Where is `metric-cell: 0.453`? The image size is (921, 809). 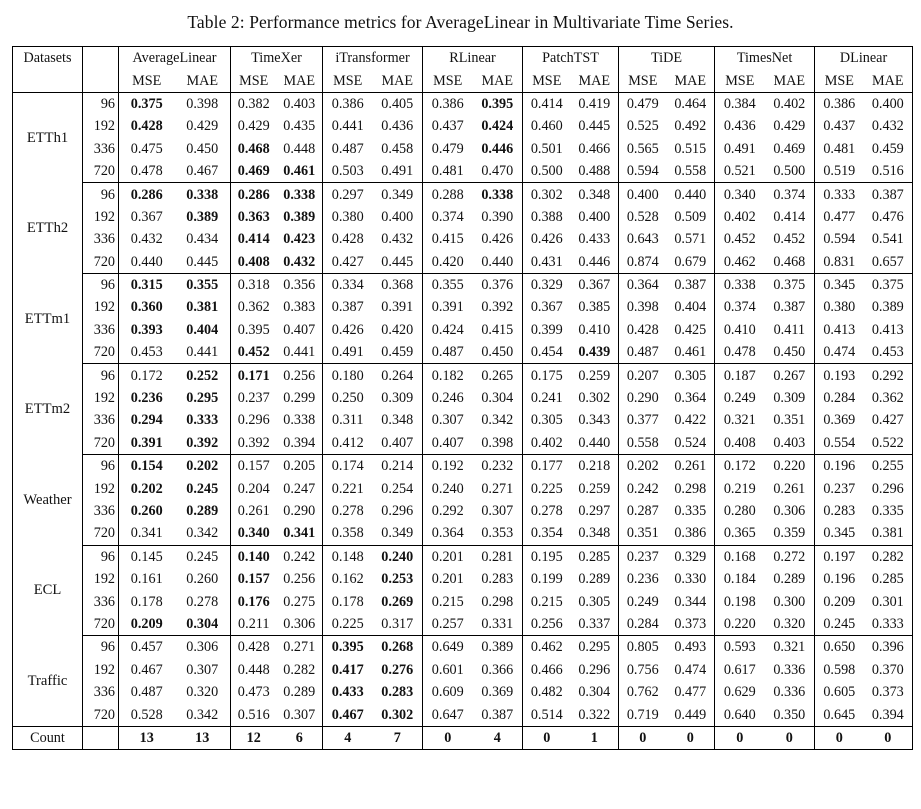 metric-cell: 0.453 is located at coordinates (146, 353).